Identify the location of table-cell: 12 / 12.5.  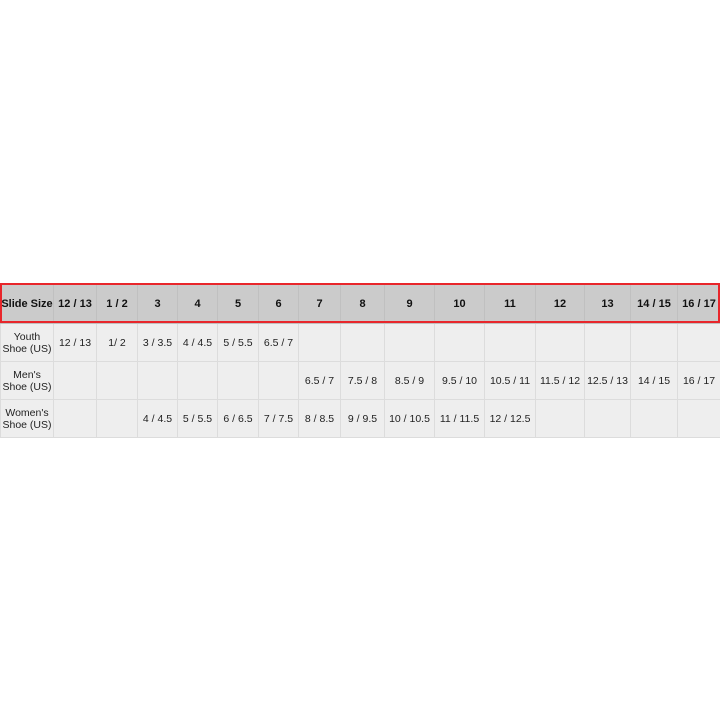
(510, 418).